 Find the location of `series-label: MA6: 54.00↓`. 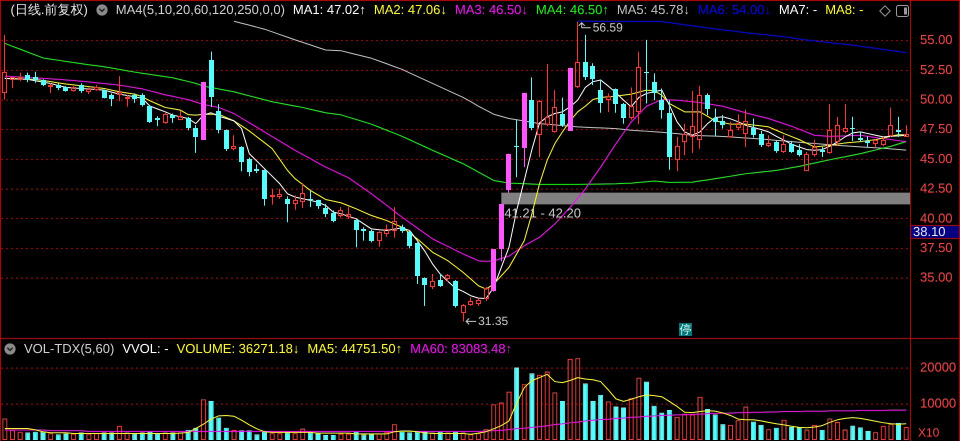

series-label: MA6: 54.00↓ is located at coordinates (734, 9).